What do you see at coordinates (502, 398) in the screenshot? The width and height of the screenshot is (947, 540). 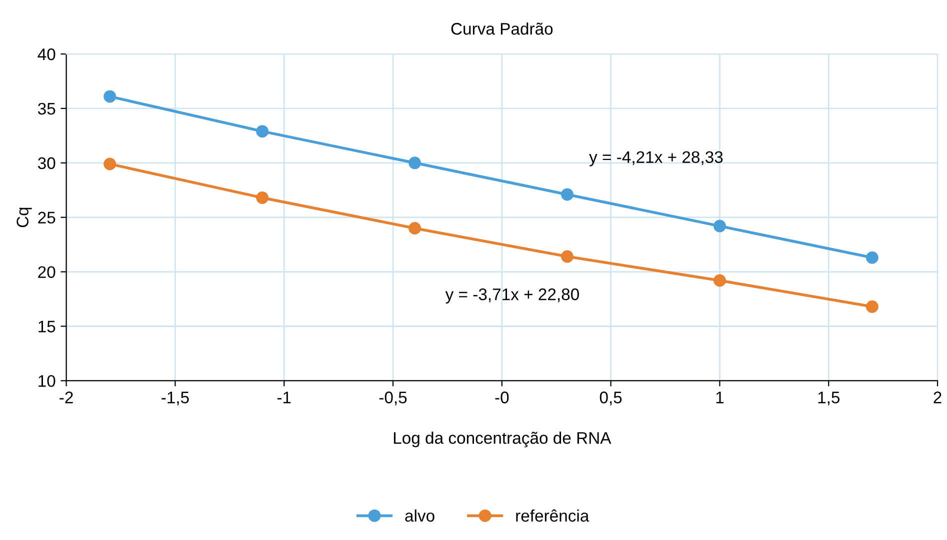 I see `x-tick-label: -0` at bounding box center [502, 398].